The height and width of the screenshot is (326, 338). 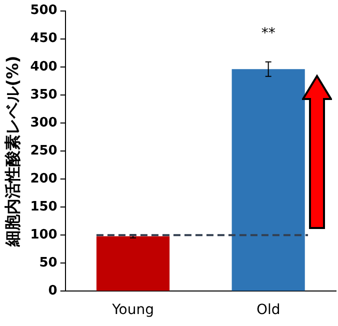 What do you see at coordinates (44, 150) in the screenshot?
I see `y-tick-label: 250` at bounding box center [44, 150].